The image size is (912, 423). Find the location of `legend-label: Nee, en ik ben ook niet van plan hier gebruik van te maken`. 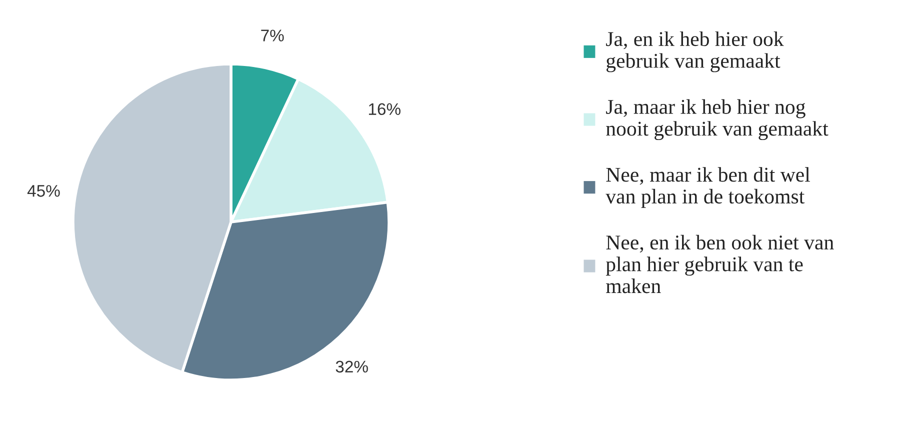

legend-label: Nee, en ik ben ook niet van plan hier gebruik van te maken is located at coordinates (720, 264).